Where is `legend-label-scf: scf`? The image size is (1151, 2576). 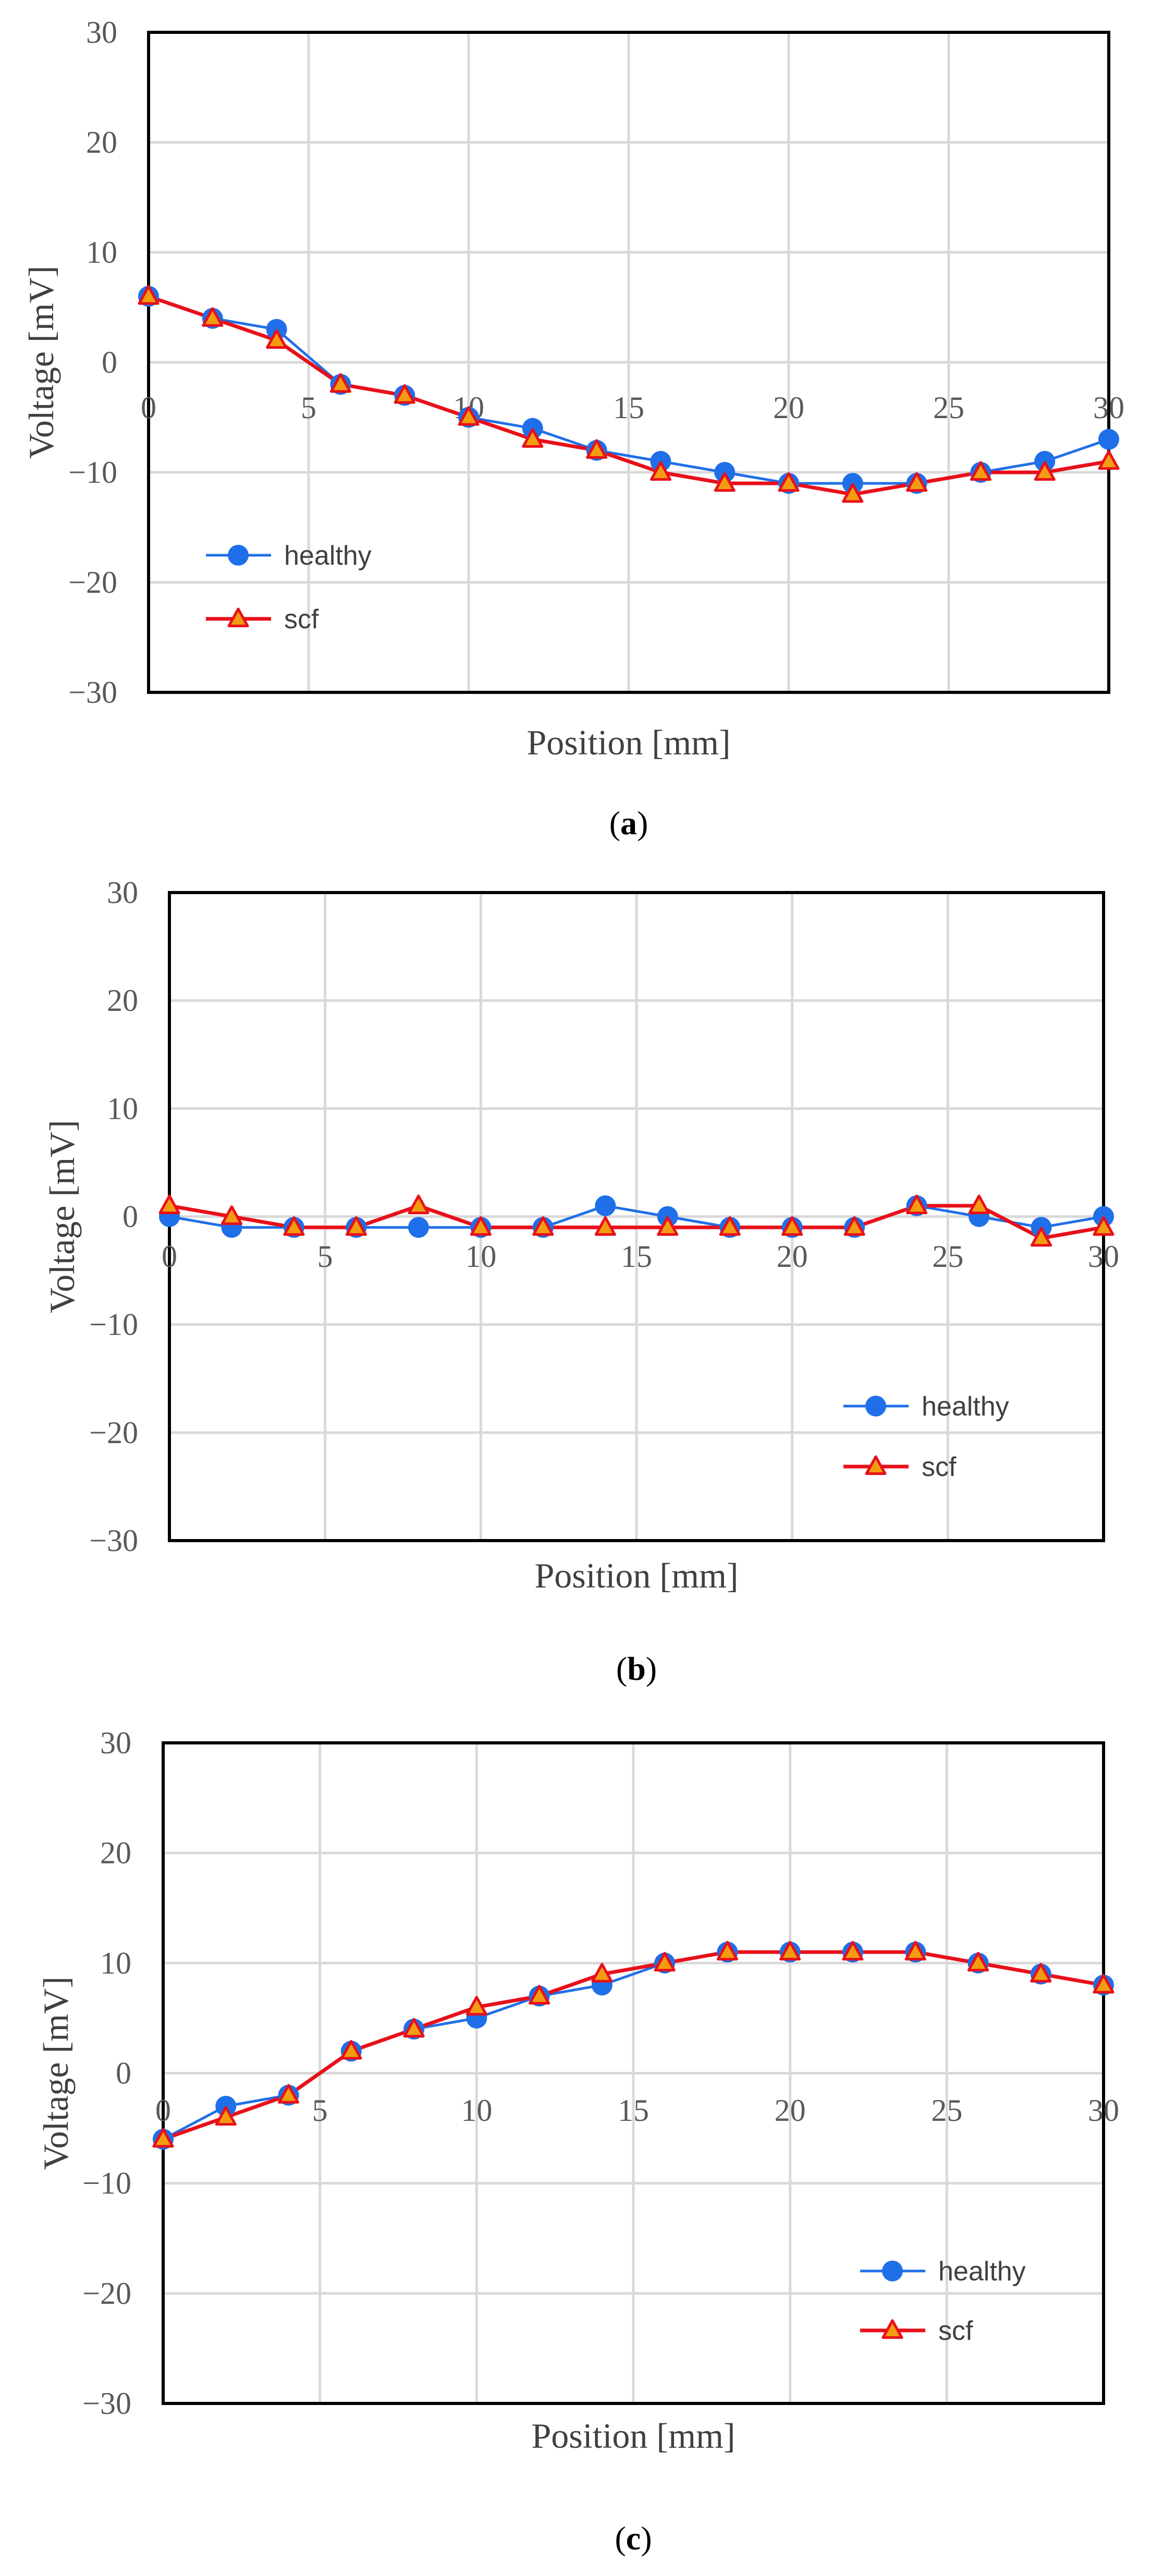 legend-label-scf: scf is located at coordinates (301, 619).